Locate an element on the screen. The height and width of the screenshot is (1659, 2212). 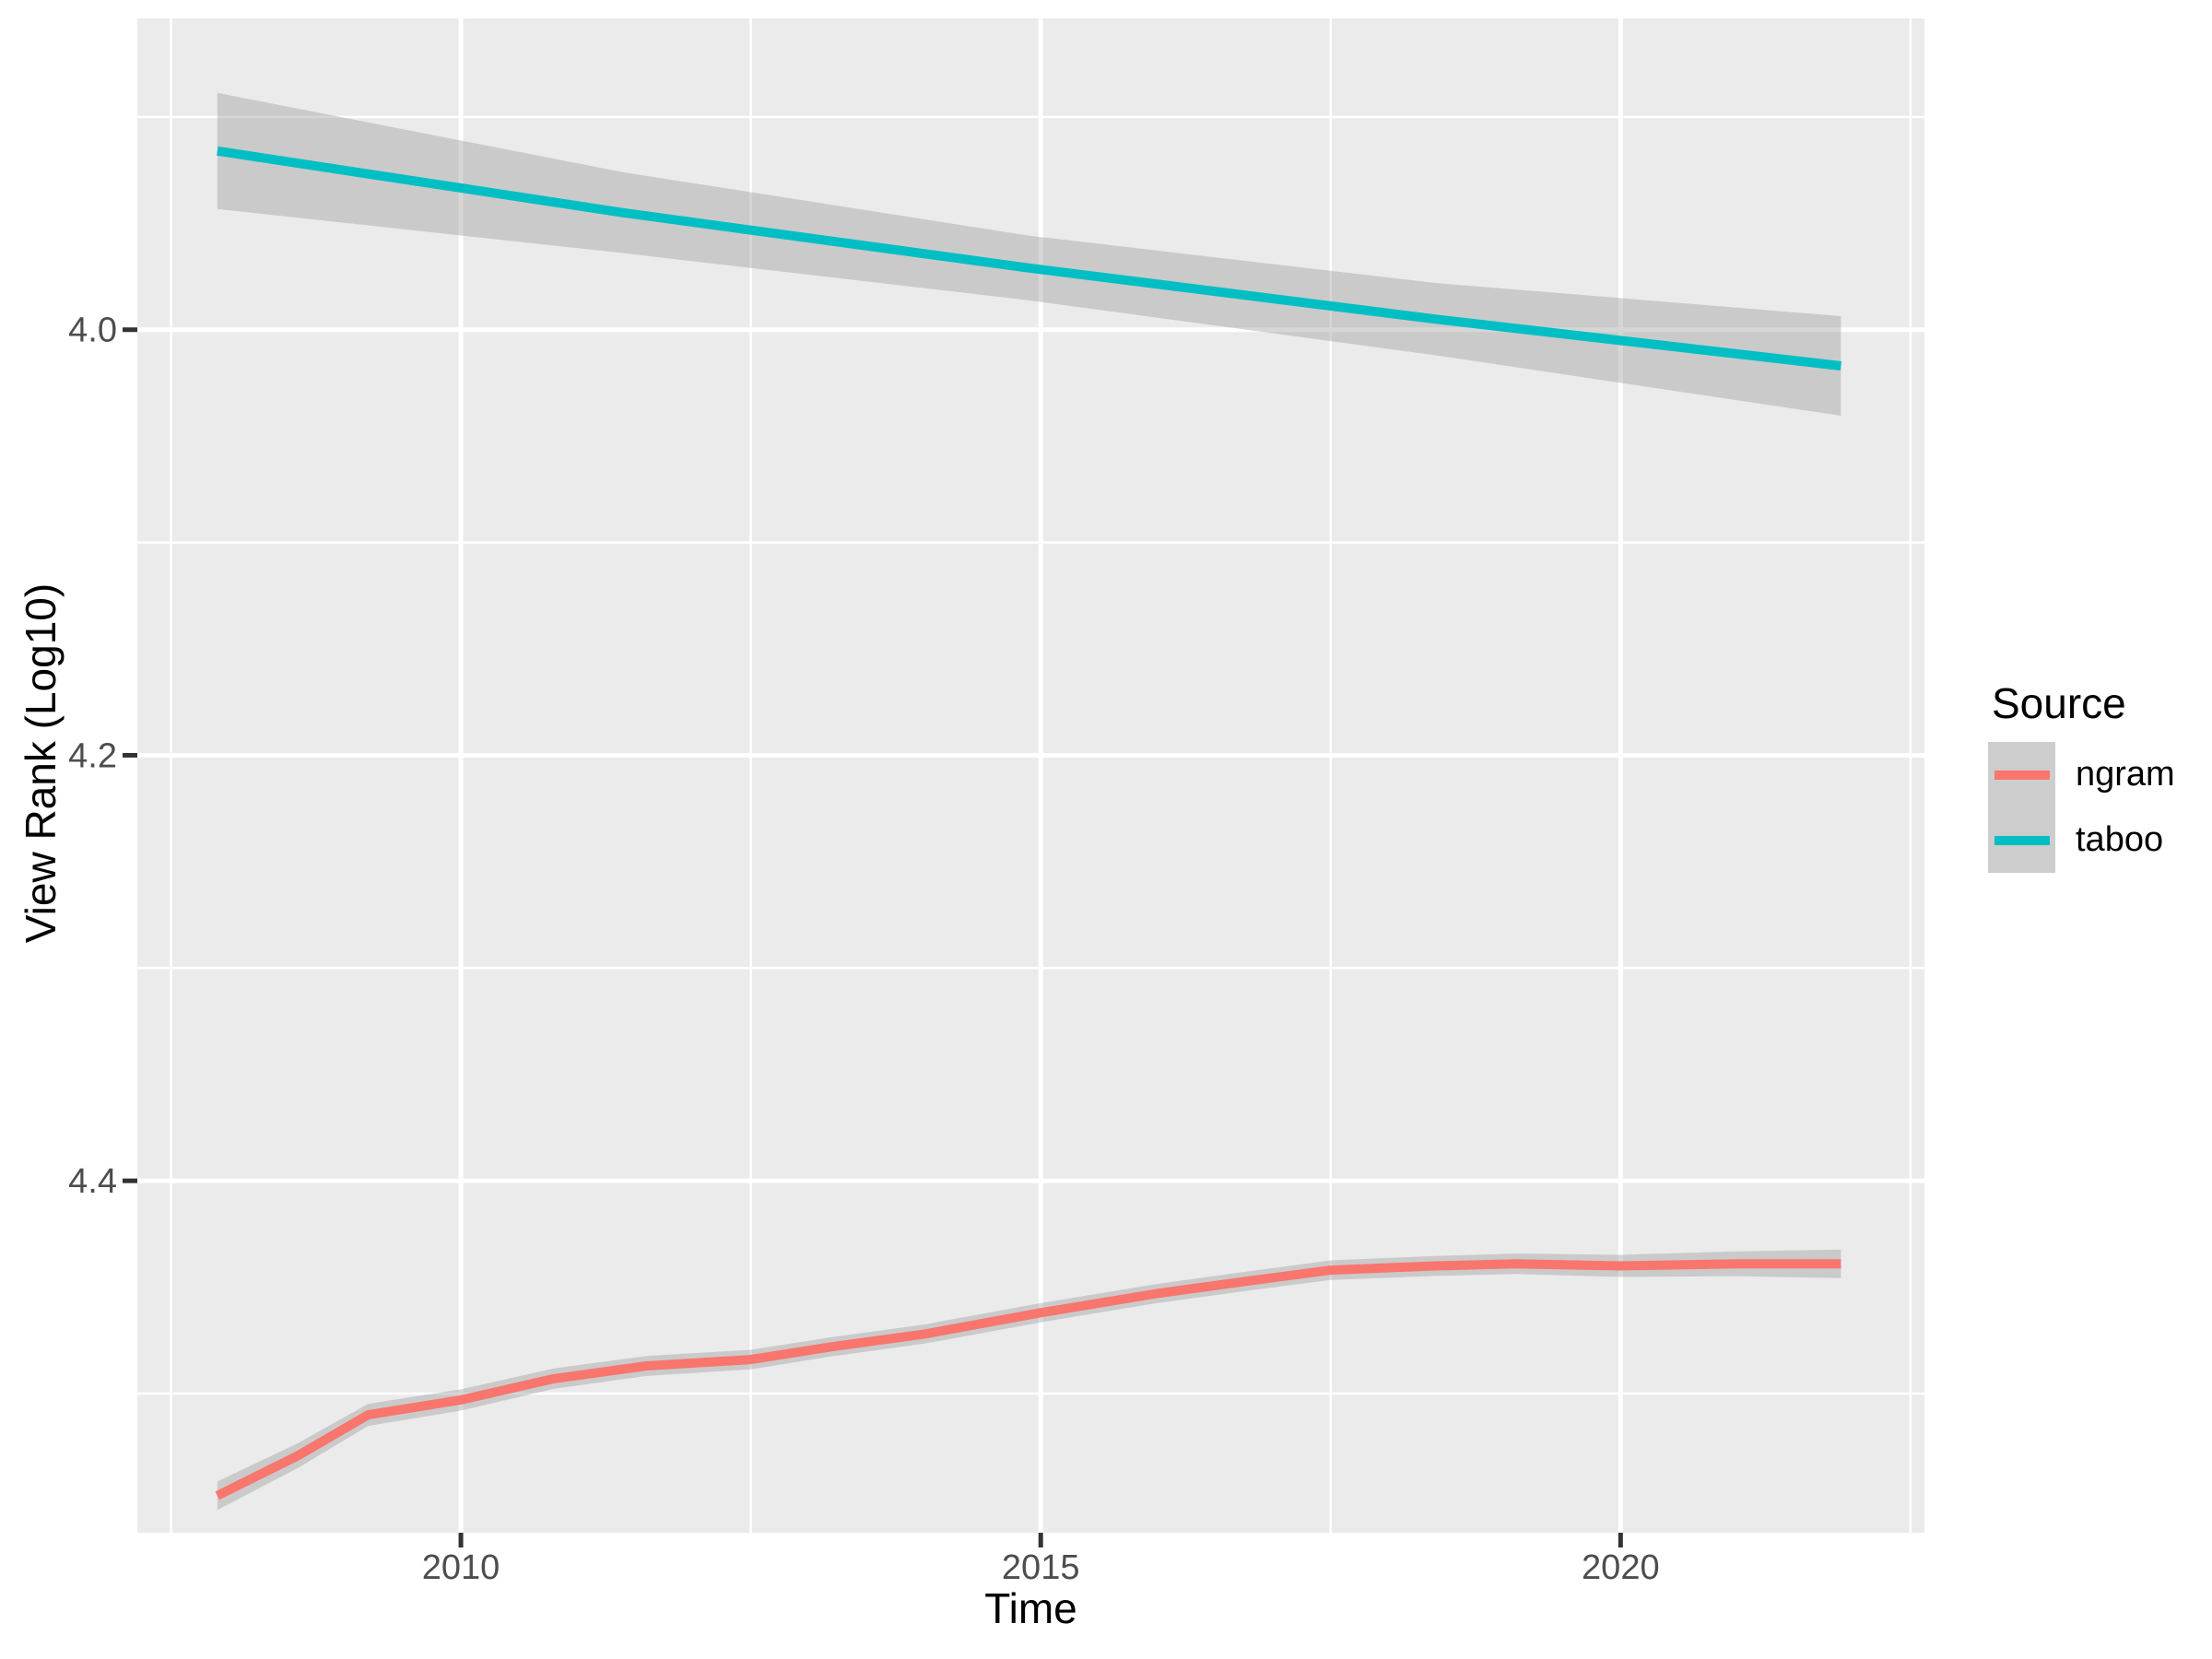
y-tick-label: 4.0 is located at coordinates (92, 331).